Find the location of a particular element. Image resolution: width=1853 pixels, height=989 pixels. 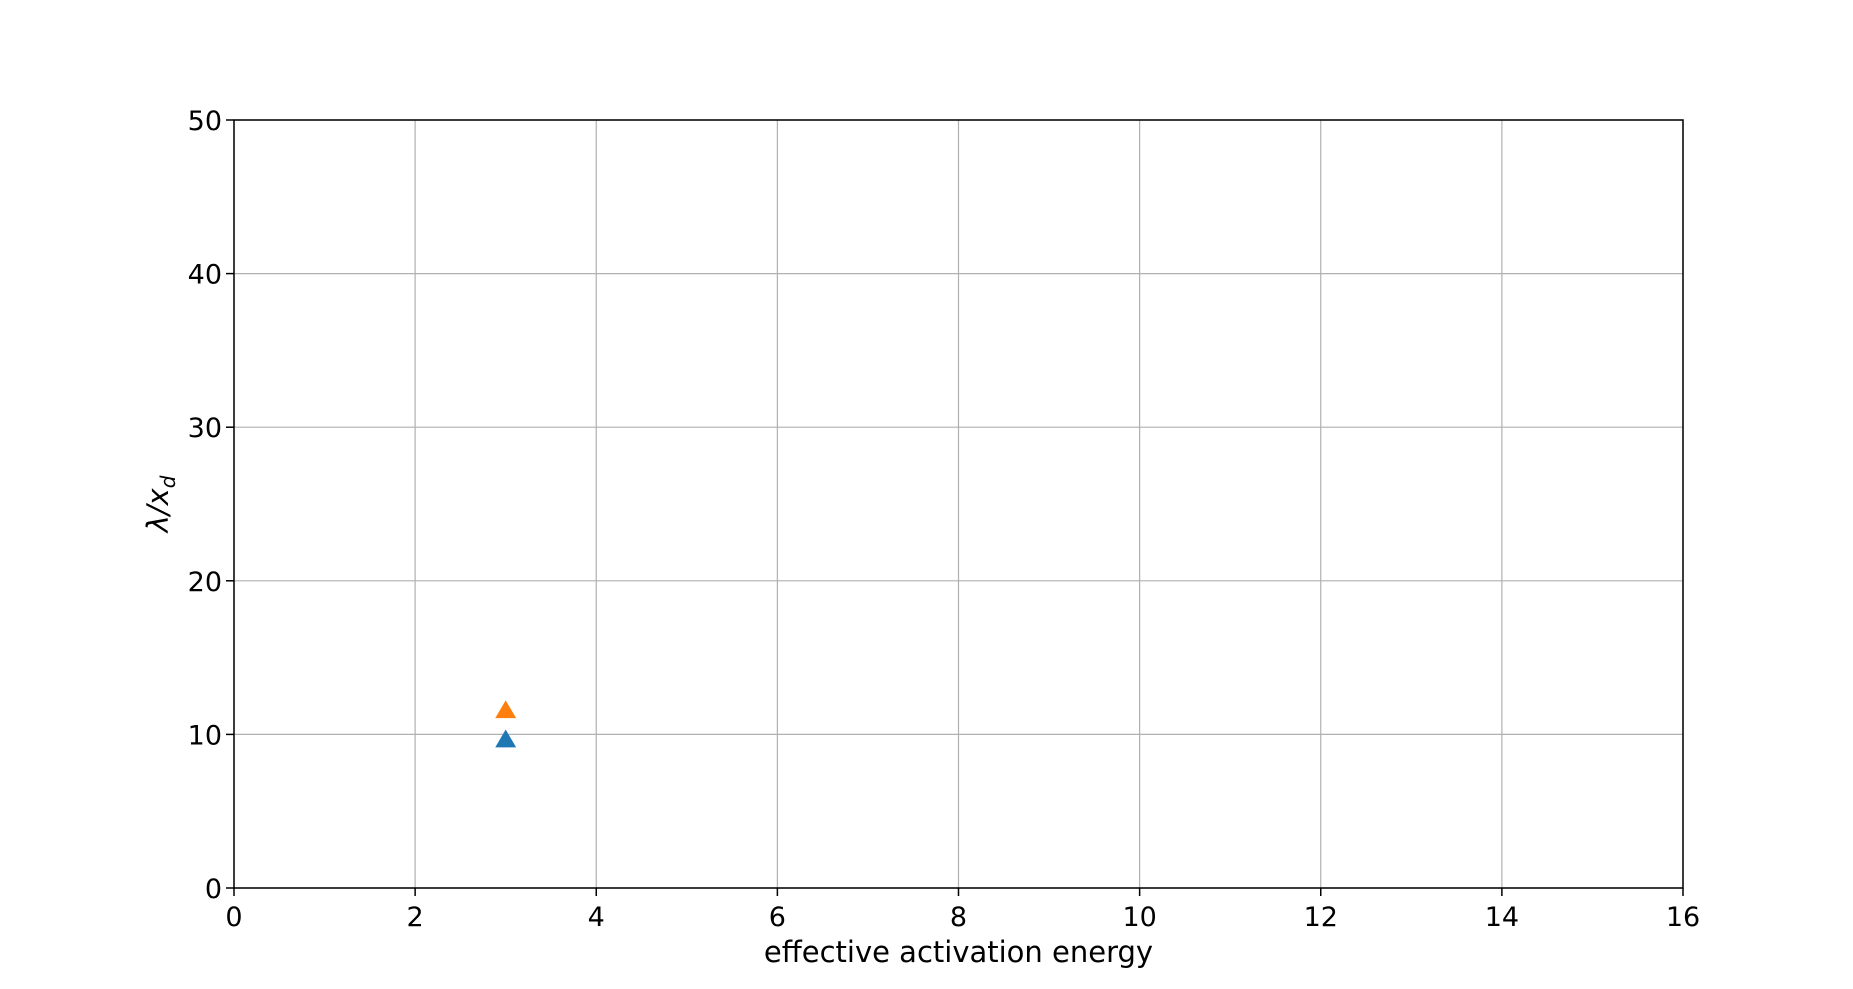

x-axis-label: effective activation energy is located at coordinates (958, 952).